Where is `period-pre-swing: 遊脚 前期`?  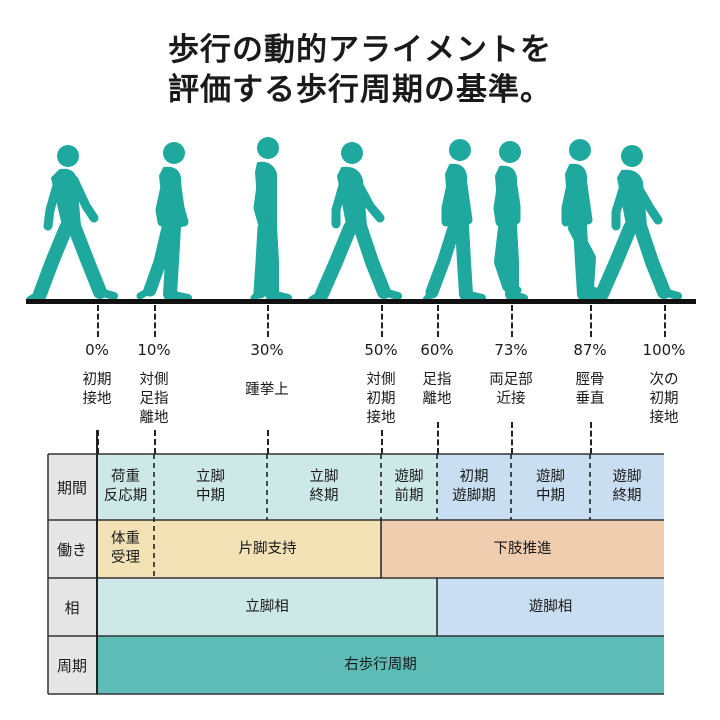 period-pre-swing: 遊脚 前期 is located at coordinates (409, 486).